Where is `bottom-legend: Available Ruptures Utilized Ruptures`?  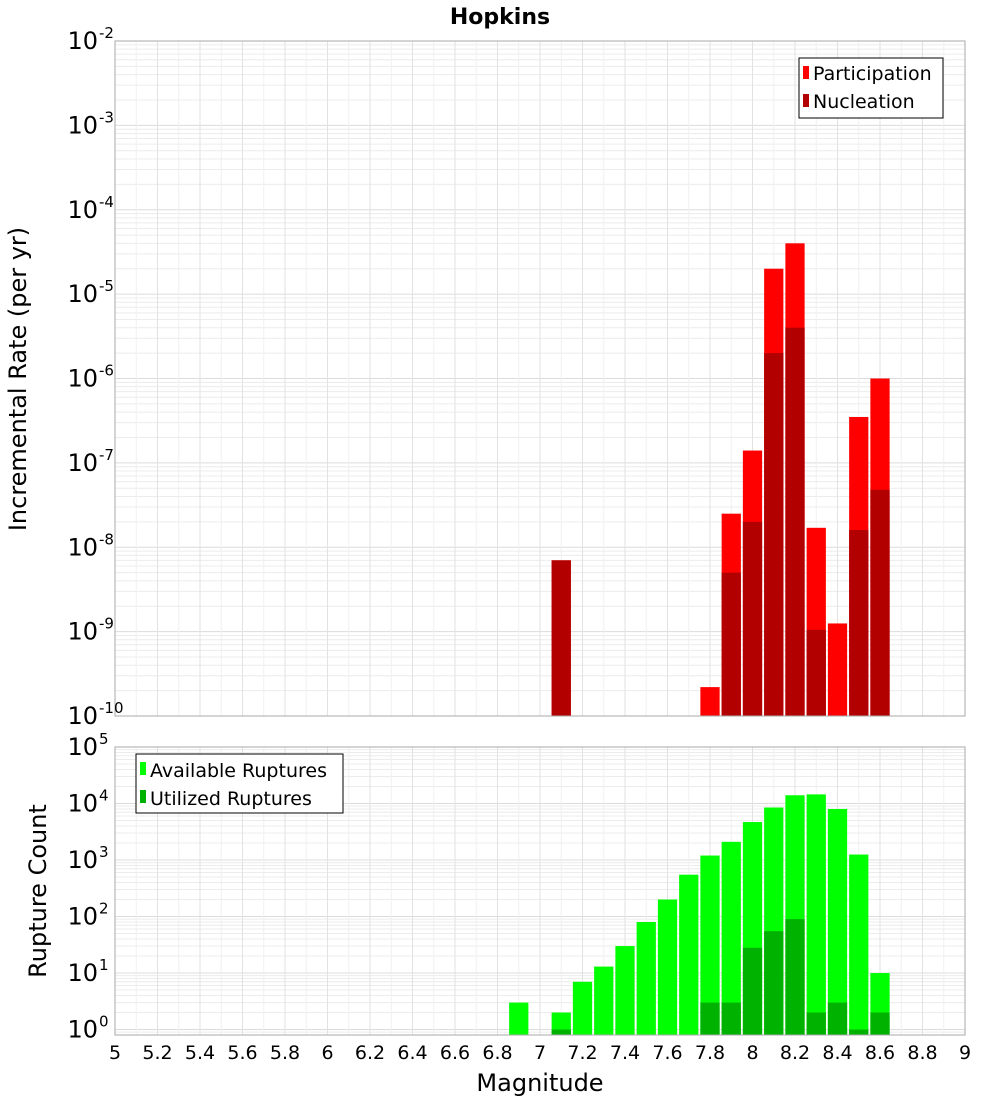
bottom-legend: Available Ruptures Utilized Ruptures is located at coordinates (239, 783).